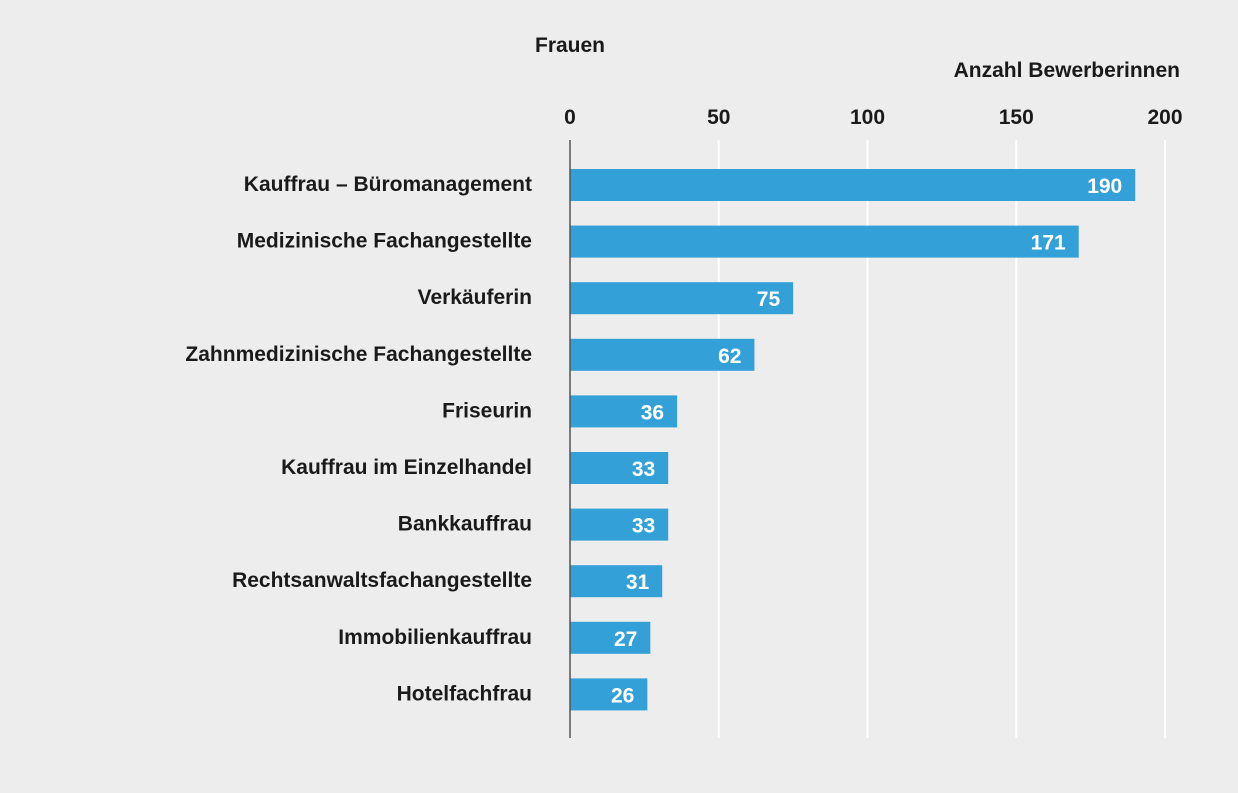  Describe the element at coordinates (487, 410) in the screenshot. I see `category-label: Friseurin` at that location.